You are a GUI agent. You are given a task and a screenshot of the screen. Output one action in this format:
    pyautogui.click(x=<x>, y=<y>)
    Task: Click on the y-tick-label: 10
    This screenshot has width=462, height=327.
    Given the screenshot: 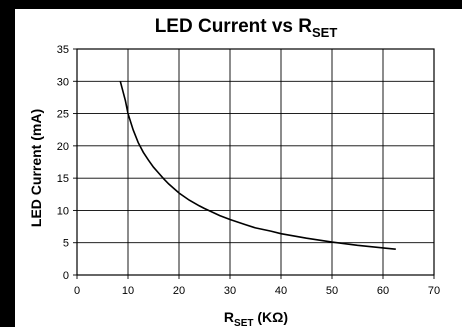 What is the action you would take?
    pyautogui.click(x=63, y=211)
    